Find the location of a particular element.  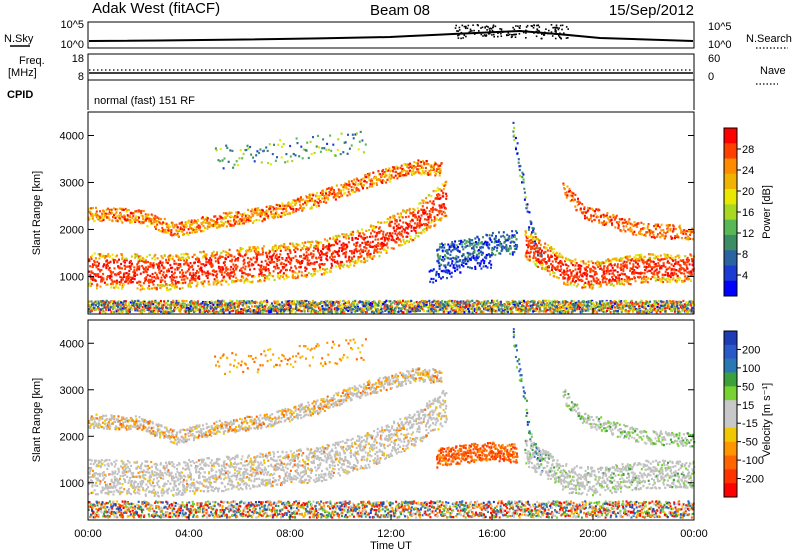

nsky-panel: N.Sky 10^5 10^0 10^5 10^0 N.Search is located at coordinates (398, 35).